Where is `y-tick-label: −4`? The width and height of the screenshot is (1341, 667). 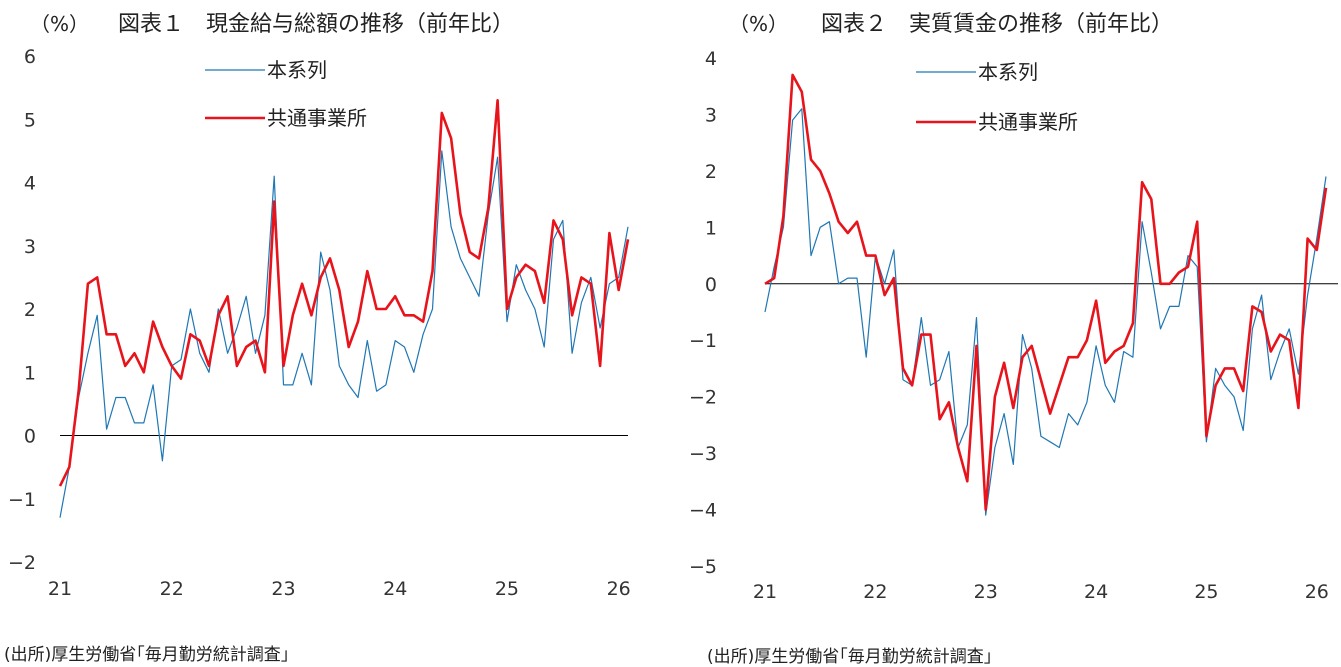 y-tick-label: −4 is located at coordinates (703, 511).